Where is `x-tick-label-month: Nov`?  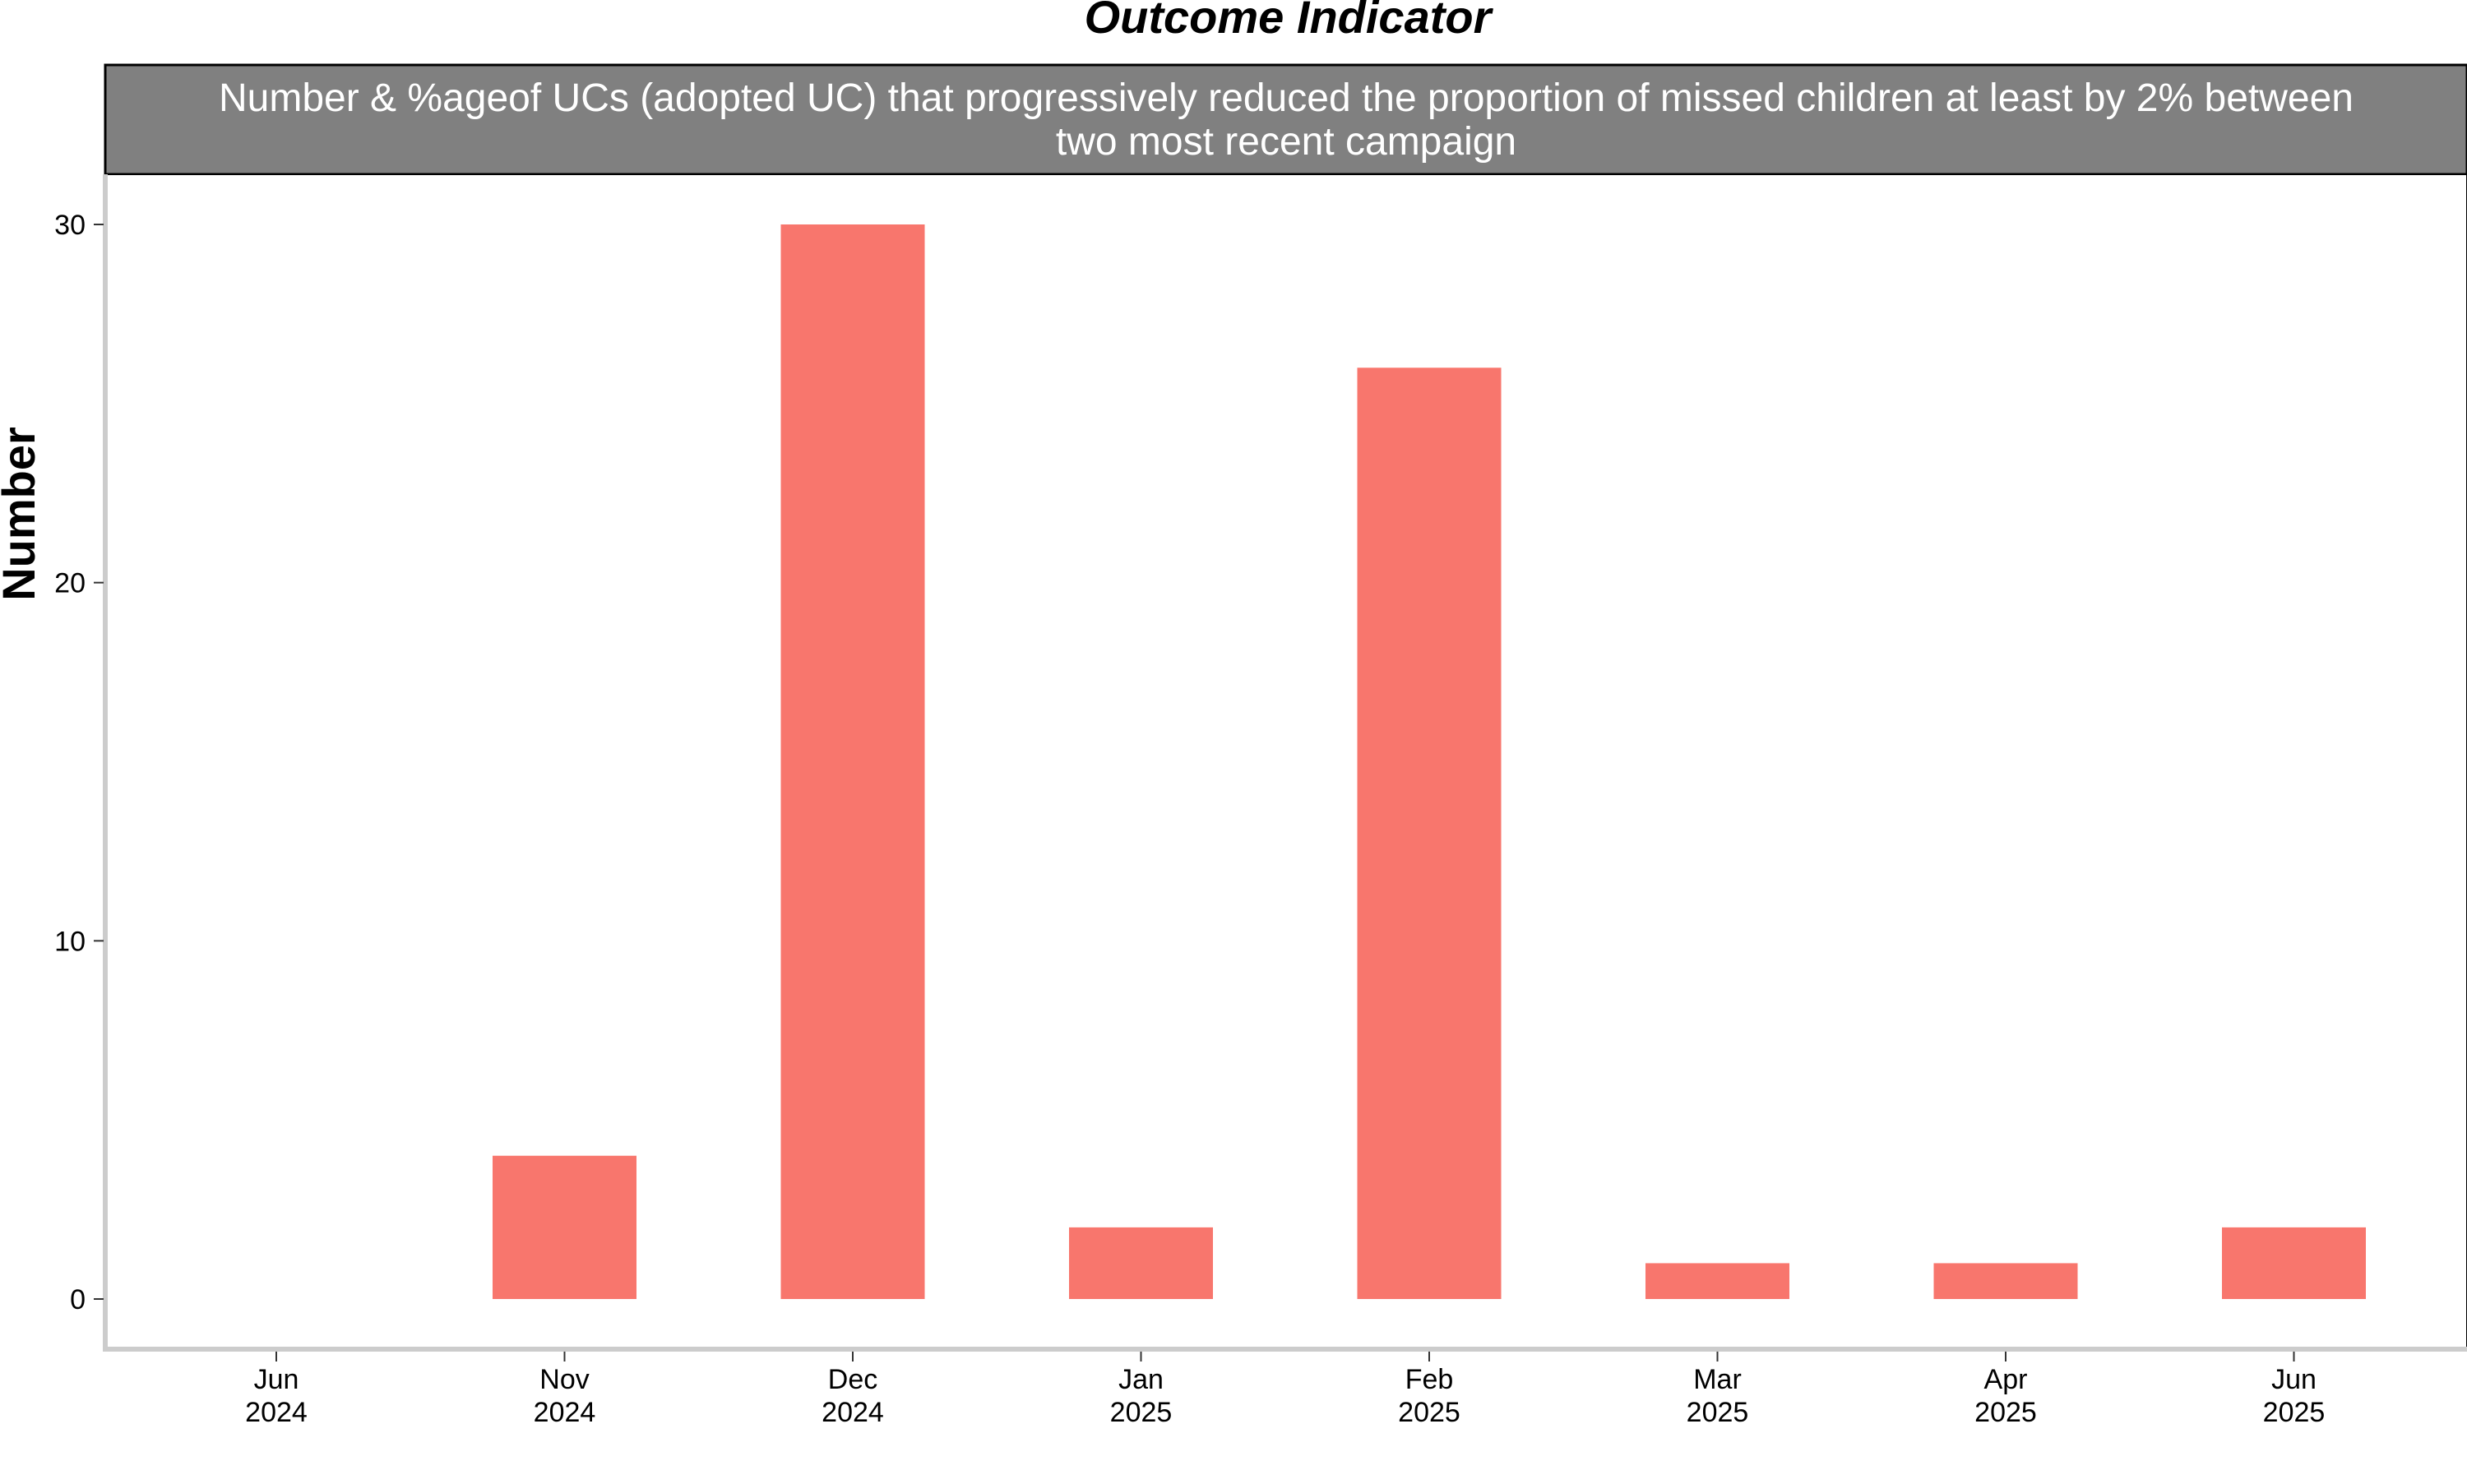
x-tick-label-month: Nov is located at coordinates (564, 1379).